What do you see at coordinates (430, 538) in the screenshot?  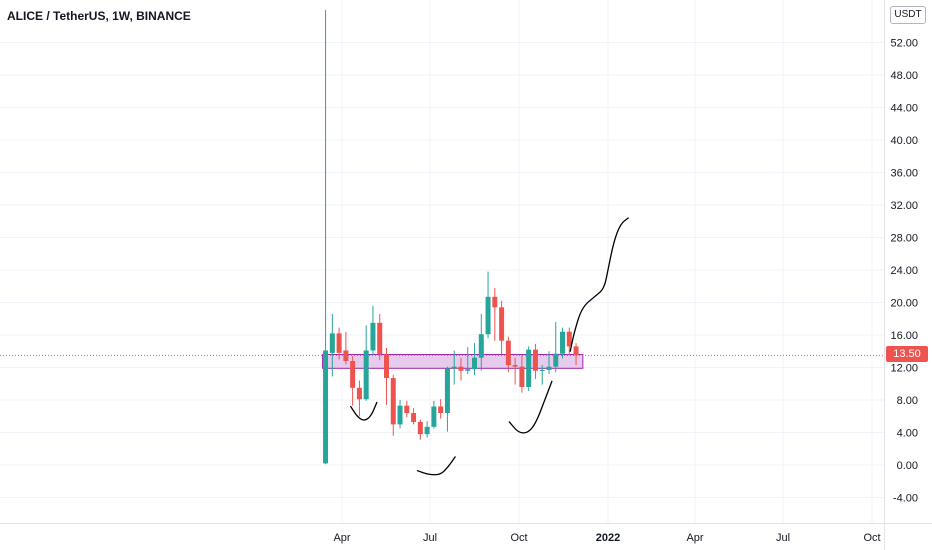 I see `x-tick-label: Jul` at bounding box center [430, 538].